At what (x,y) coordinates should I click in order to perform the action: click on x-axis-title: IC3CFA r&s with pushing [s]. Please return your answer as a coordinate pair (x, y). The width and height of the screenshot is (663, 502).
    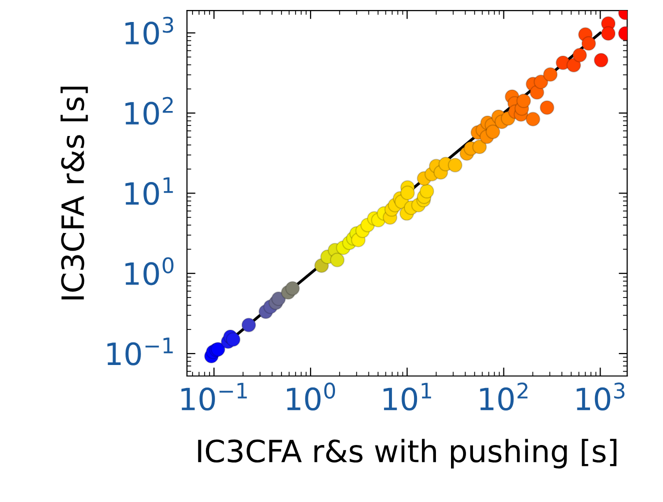
    Looking at the image, I should click on (407, 453).